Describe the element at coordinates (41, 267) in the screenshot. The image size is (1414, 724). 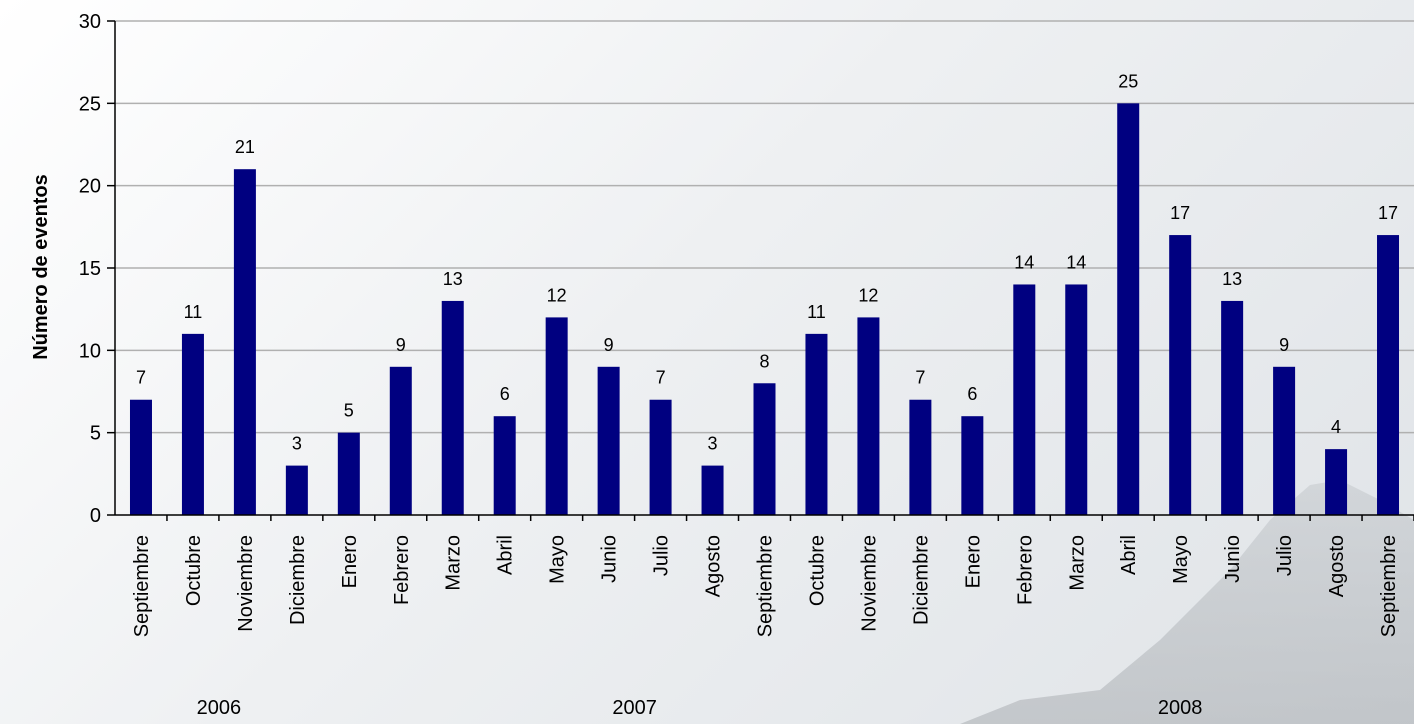
I see `y-axis-title: Número de eventos` at that location.